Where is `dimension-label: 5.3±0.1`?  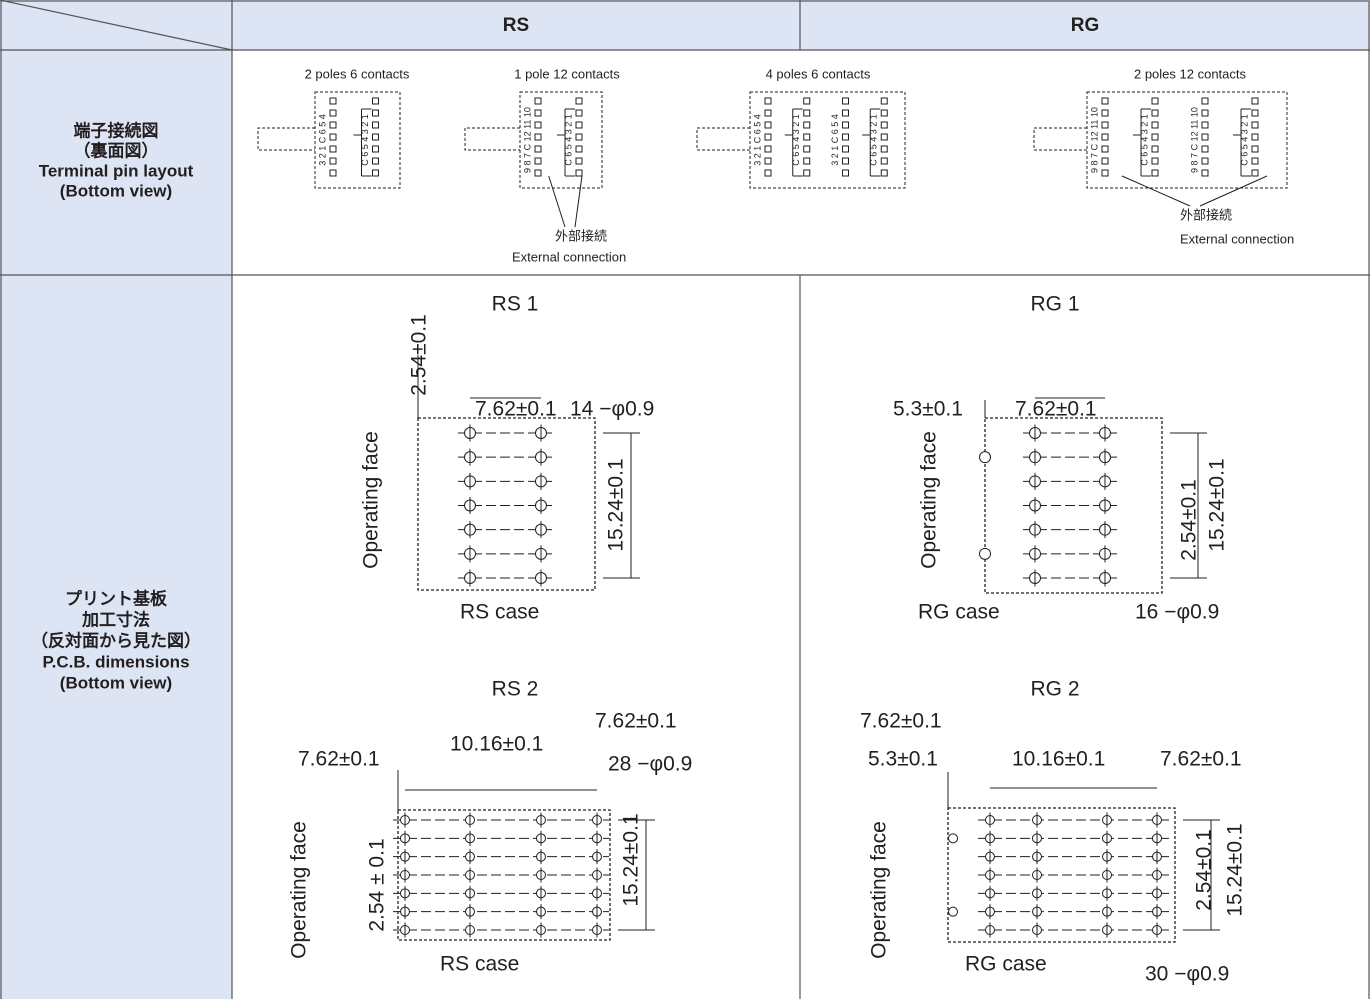
dimension-label: 5.3±0.1 is located at coordinates (903, 759).